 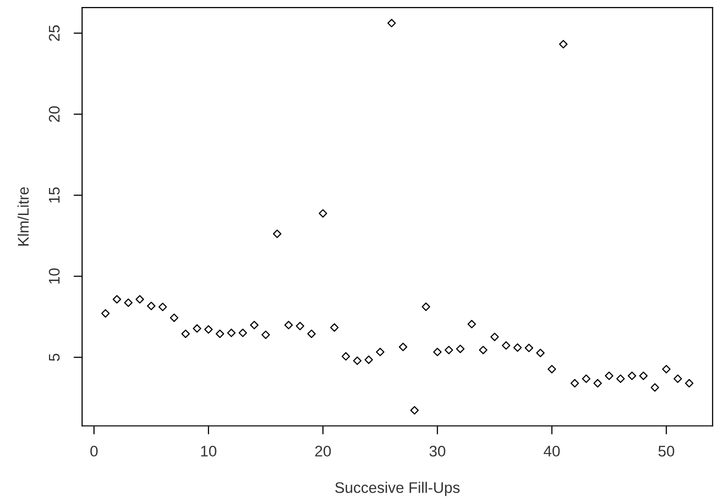 What do you see at coordinates (54, 114) in the screenshot?
I see `y-tick-label: 20` at bounding box center [54, 114].